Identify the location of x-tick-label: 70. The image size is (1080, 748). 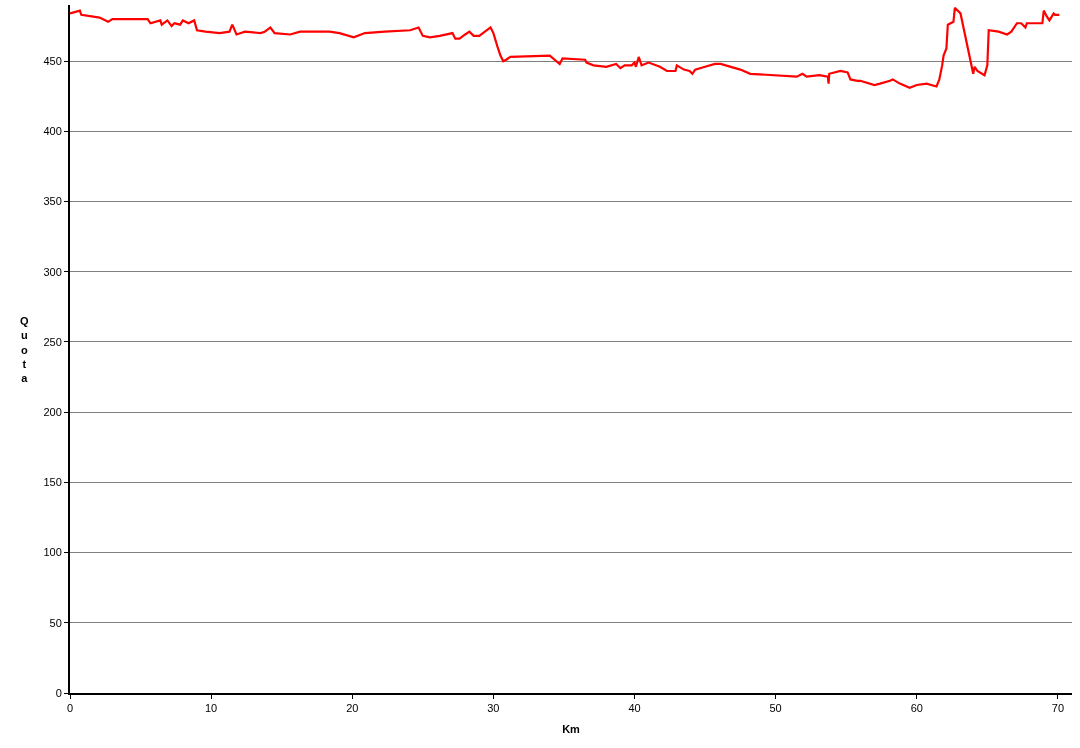
(1058, 708).